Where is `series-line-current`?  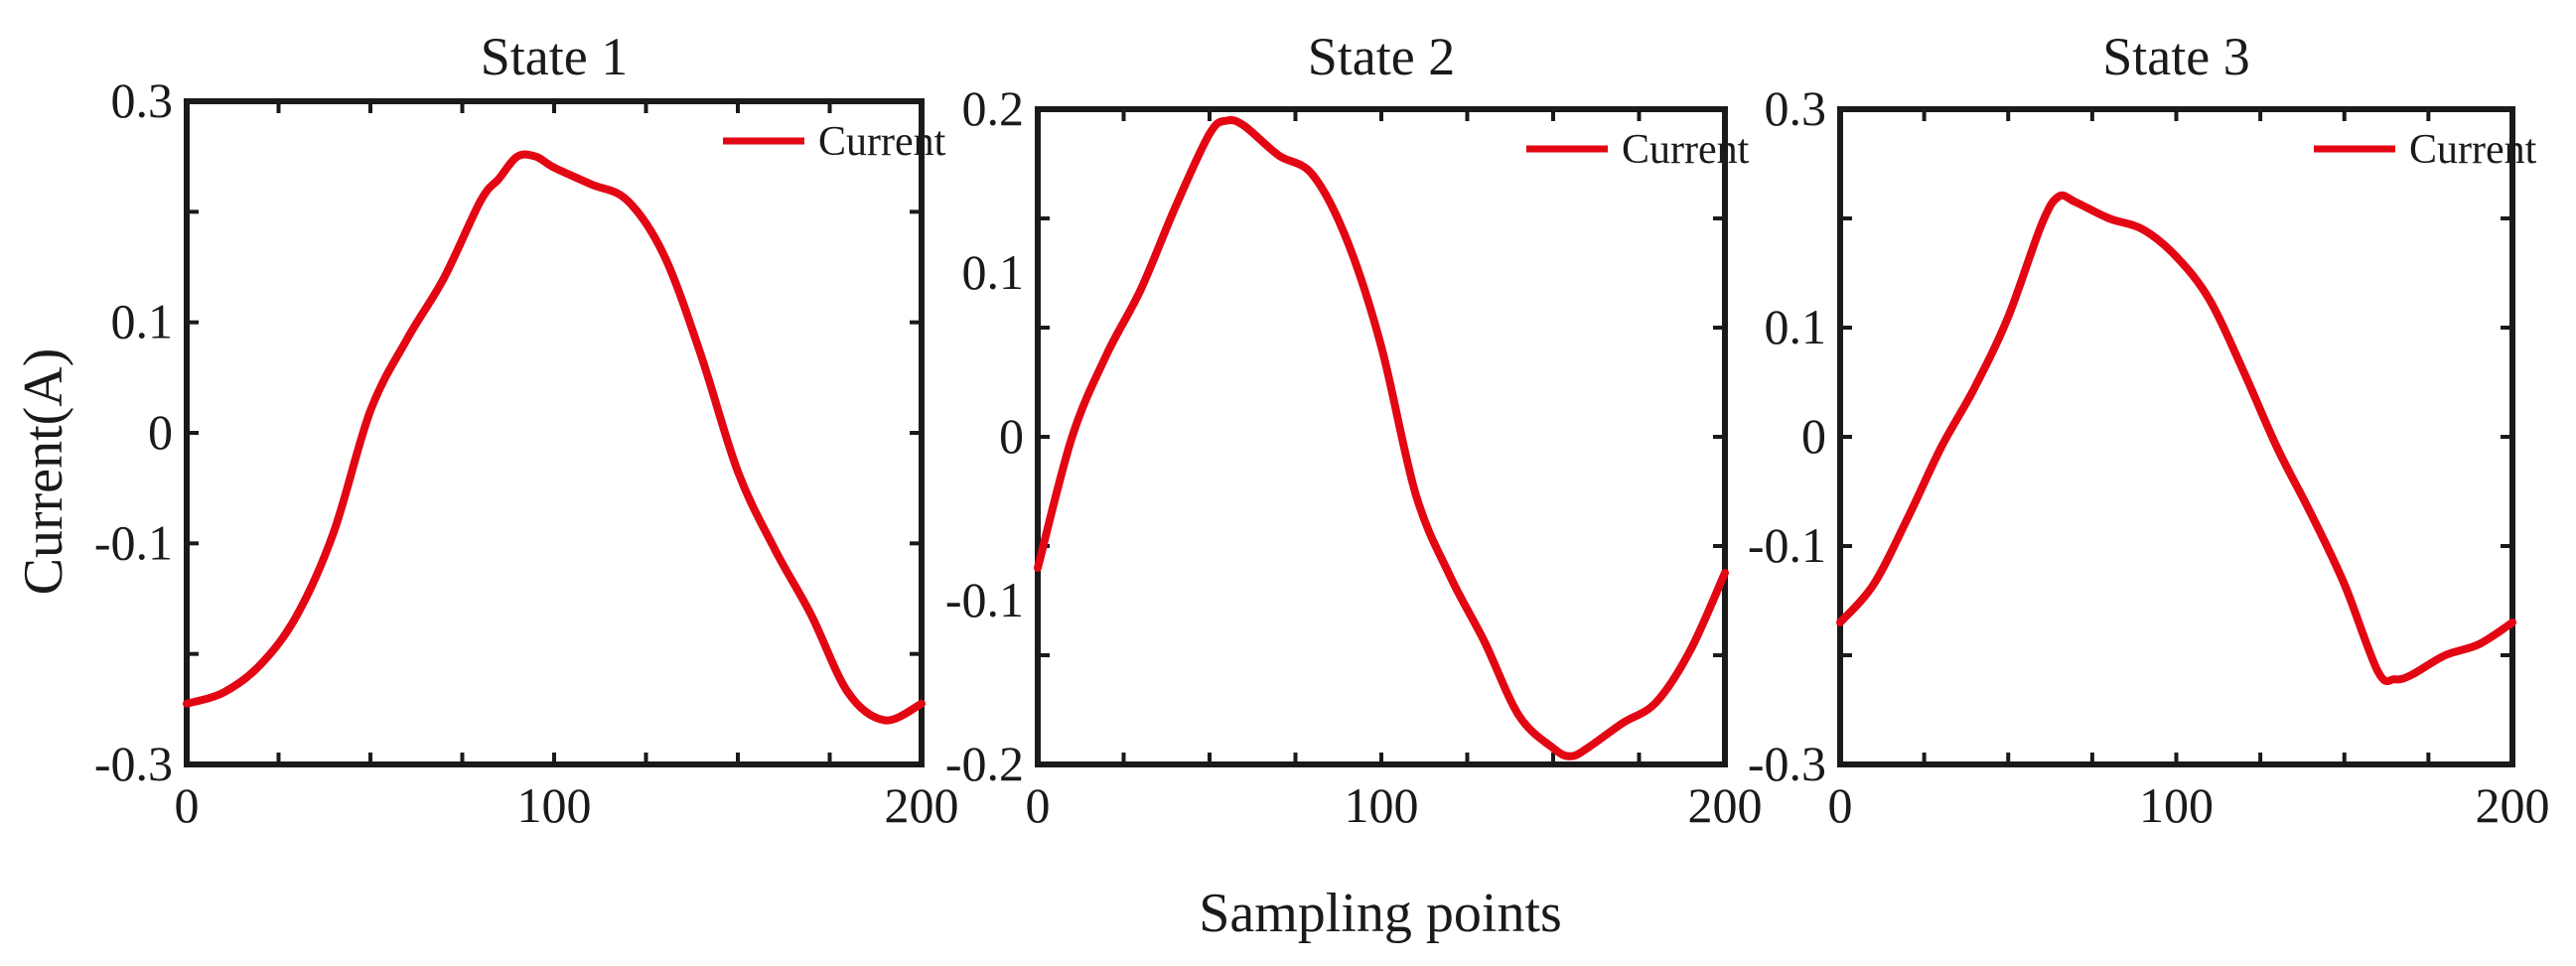
series-line-current is located at coordinates (2176, 438).